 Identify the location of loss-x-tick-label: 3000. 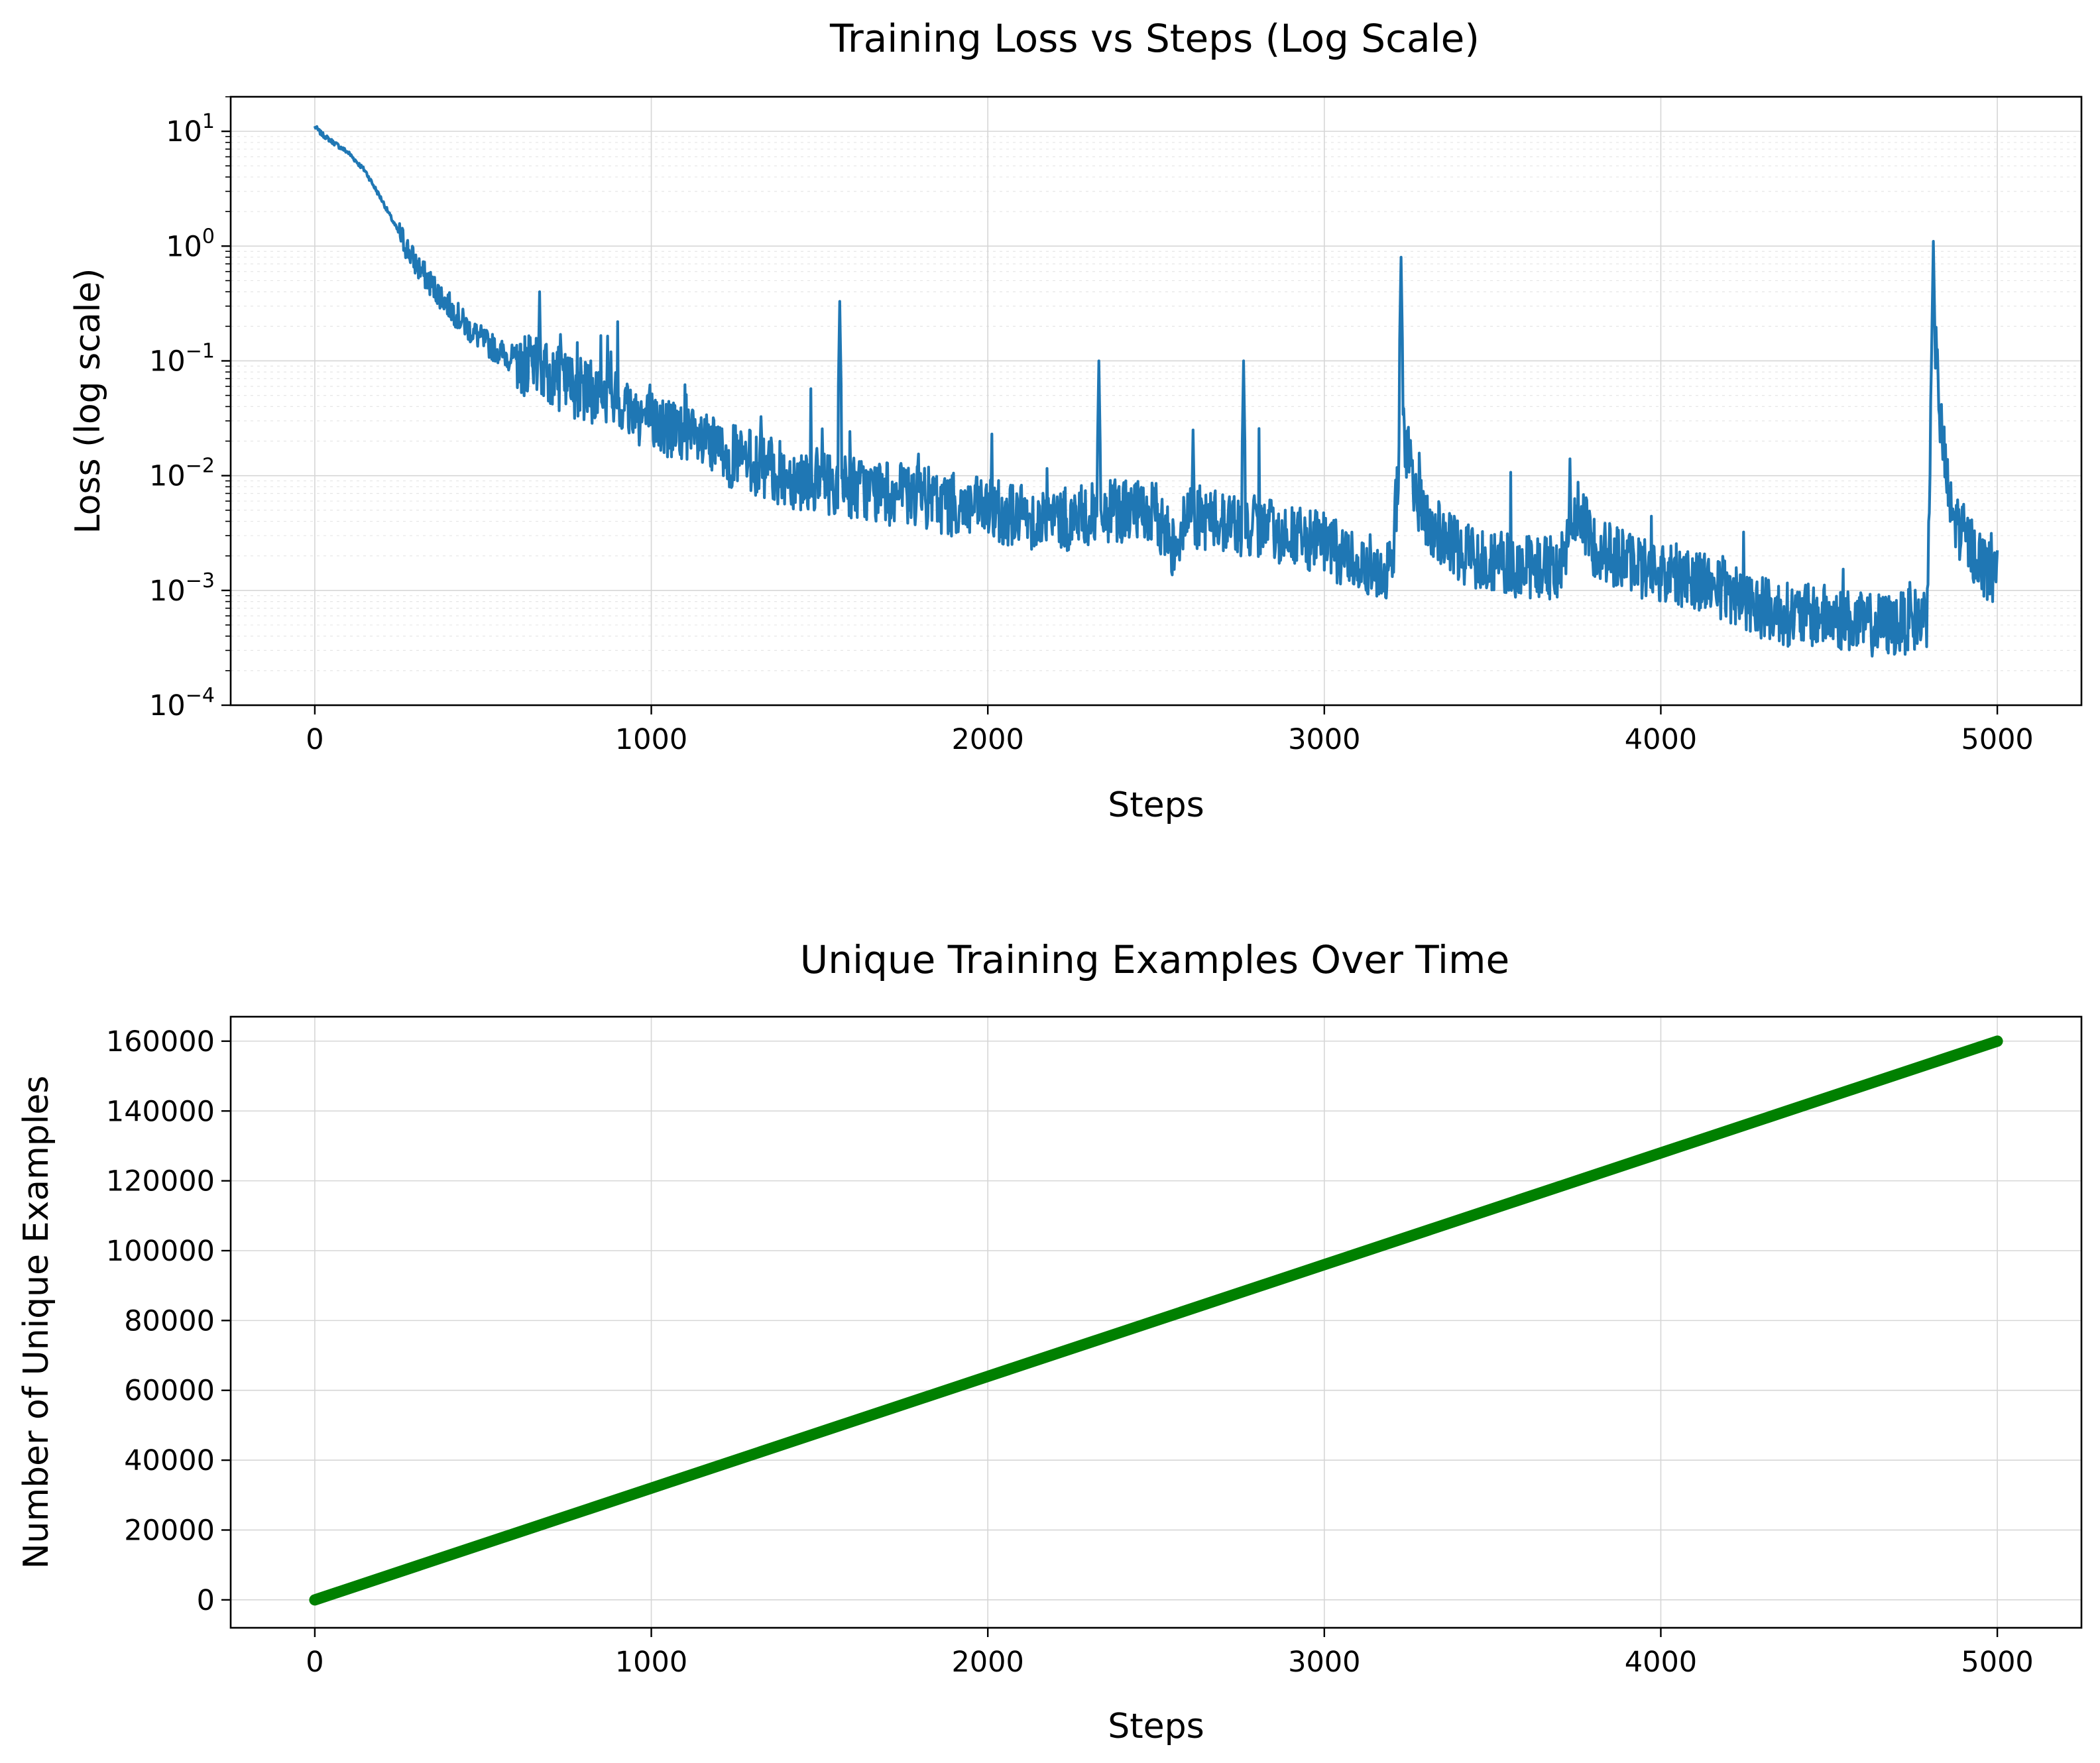
(1324, 739).